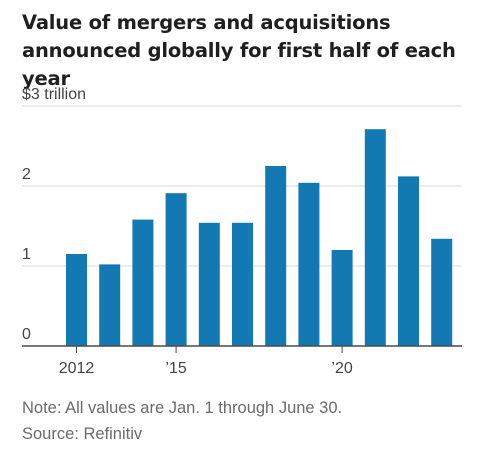 This screenshot has height=452, width=484. What do you see at coordinates (408, 261) in the screenshot?
I see `bar-2022` at bounding box center [408, 261].